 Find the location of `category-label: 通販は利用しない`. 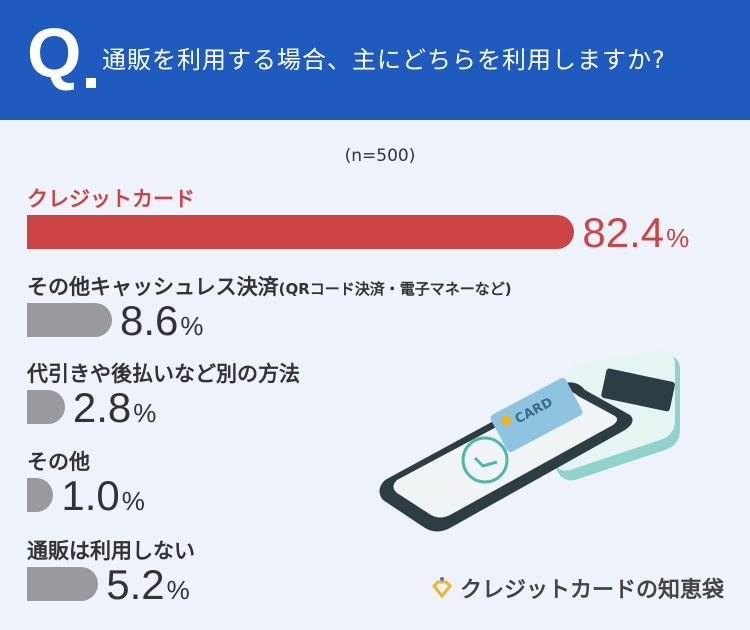

category-label: 通販は利用しない is located at coordinates (111, 550).